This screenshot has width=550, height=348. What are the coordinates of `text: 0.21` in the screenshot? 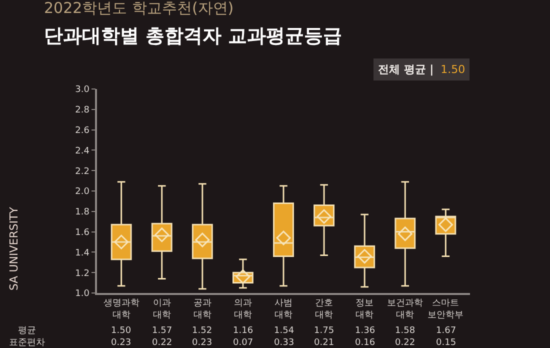 It's located at (324, 343).